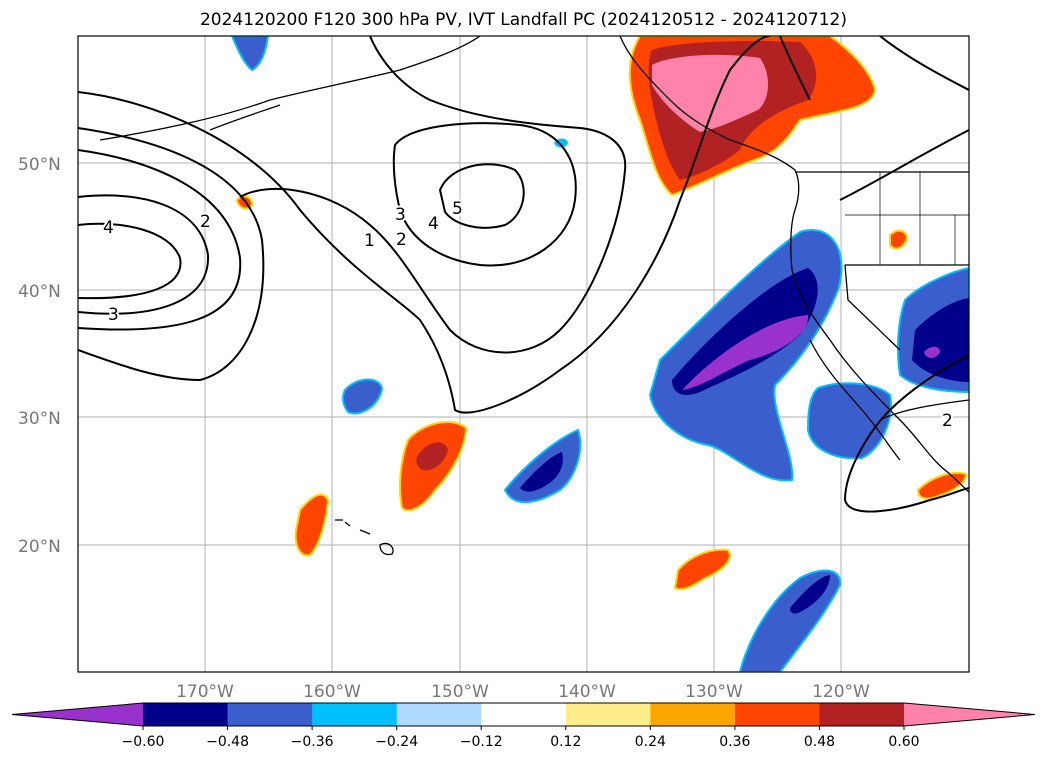  What do you see at coordinates (312, 742) in the screenshot?
I see `colorbar-tick-label: −0.36` at bounding box center [312, 742].